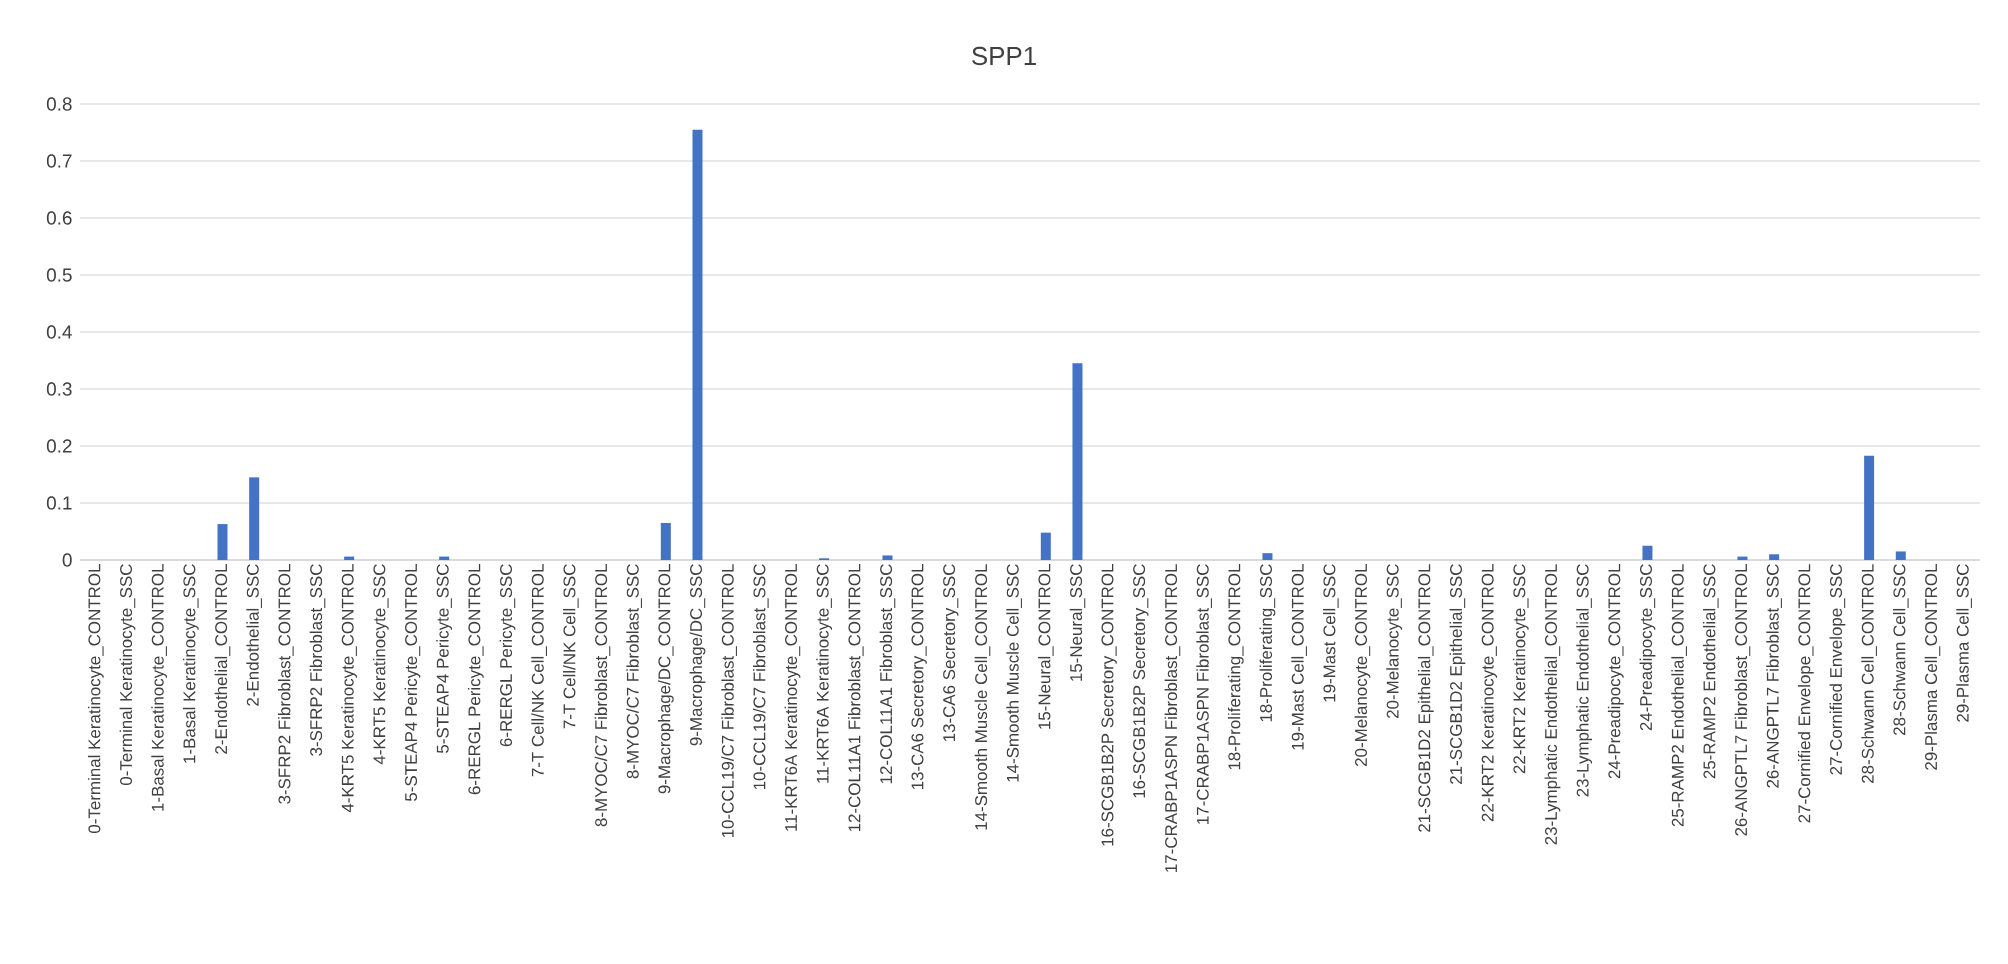 This screenshot has height=964, width=2008. What do you see at coordinates (1235, 667) in the screenshot?
I see `x-tick-label: 18-Proliferating_CONTROL` at bounding box center [1235, 667].